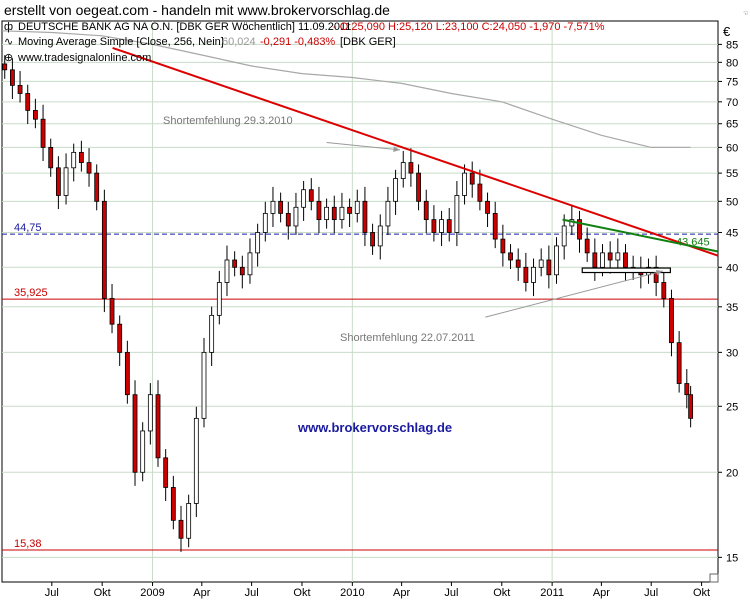 The height and width of the screenshot is (600, 750). Describe the element at coordinates (407, 338) in the screenshot. I see `annotation-text: Shortemfehlung 22.07.2011` at that location.